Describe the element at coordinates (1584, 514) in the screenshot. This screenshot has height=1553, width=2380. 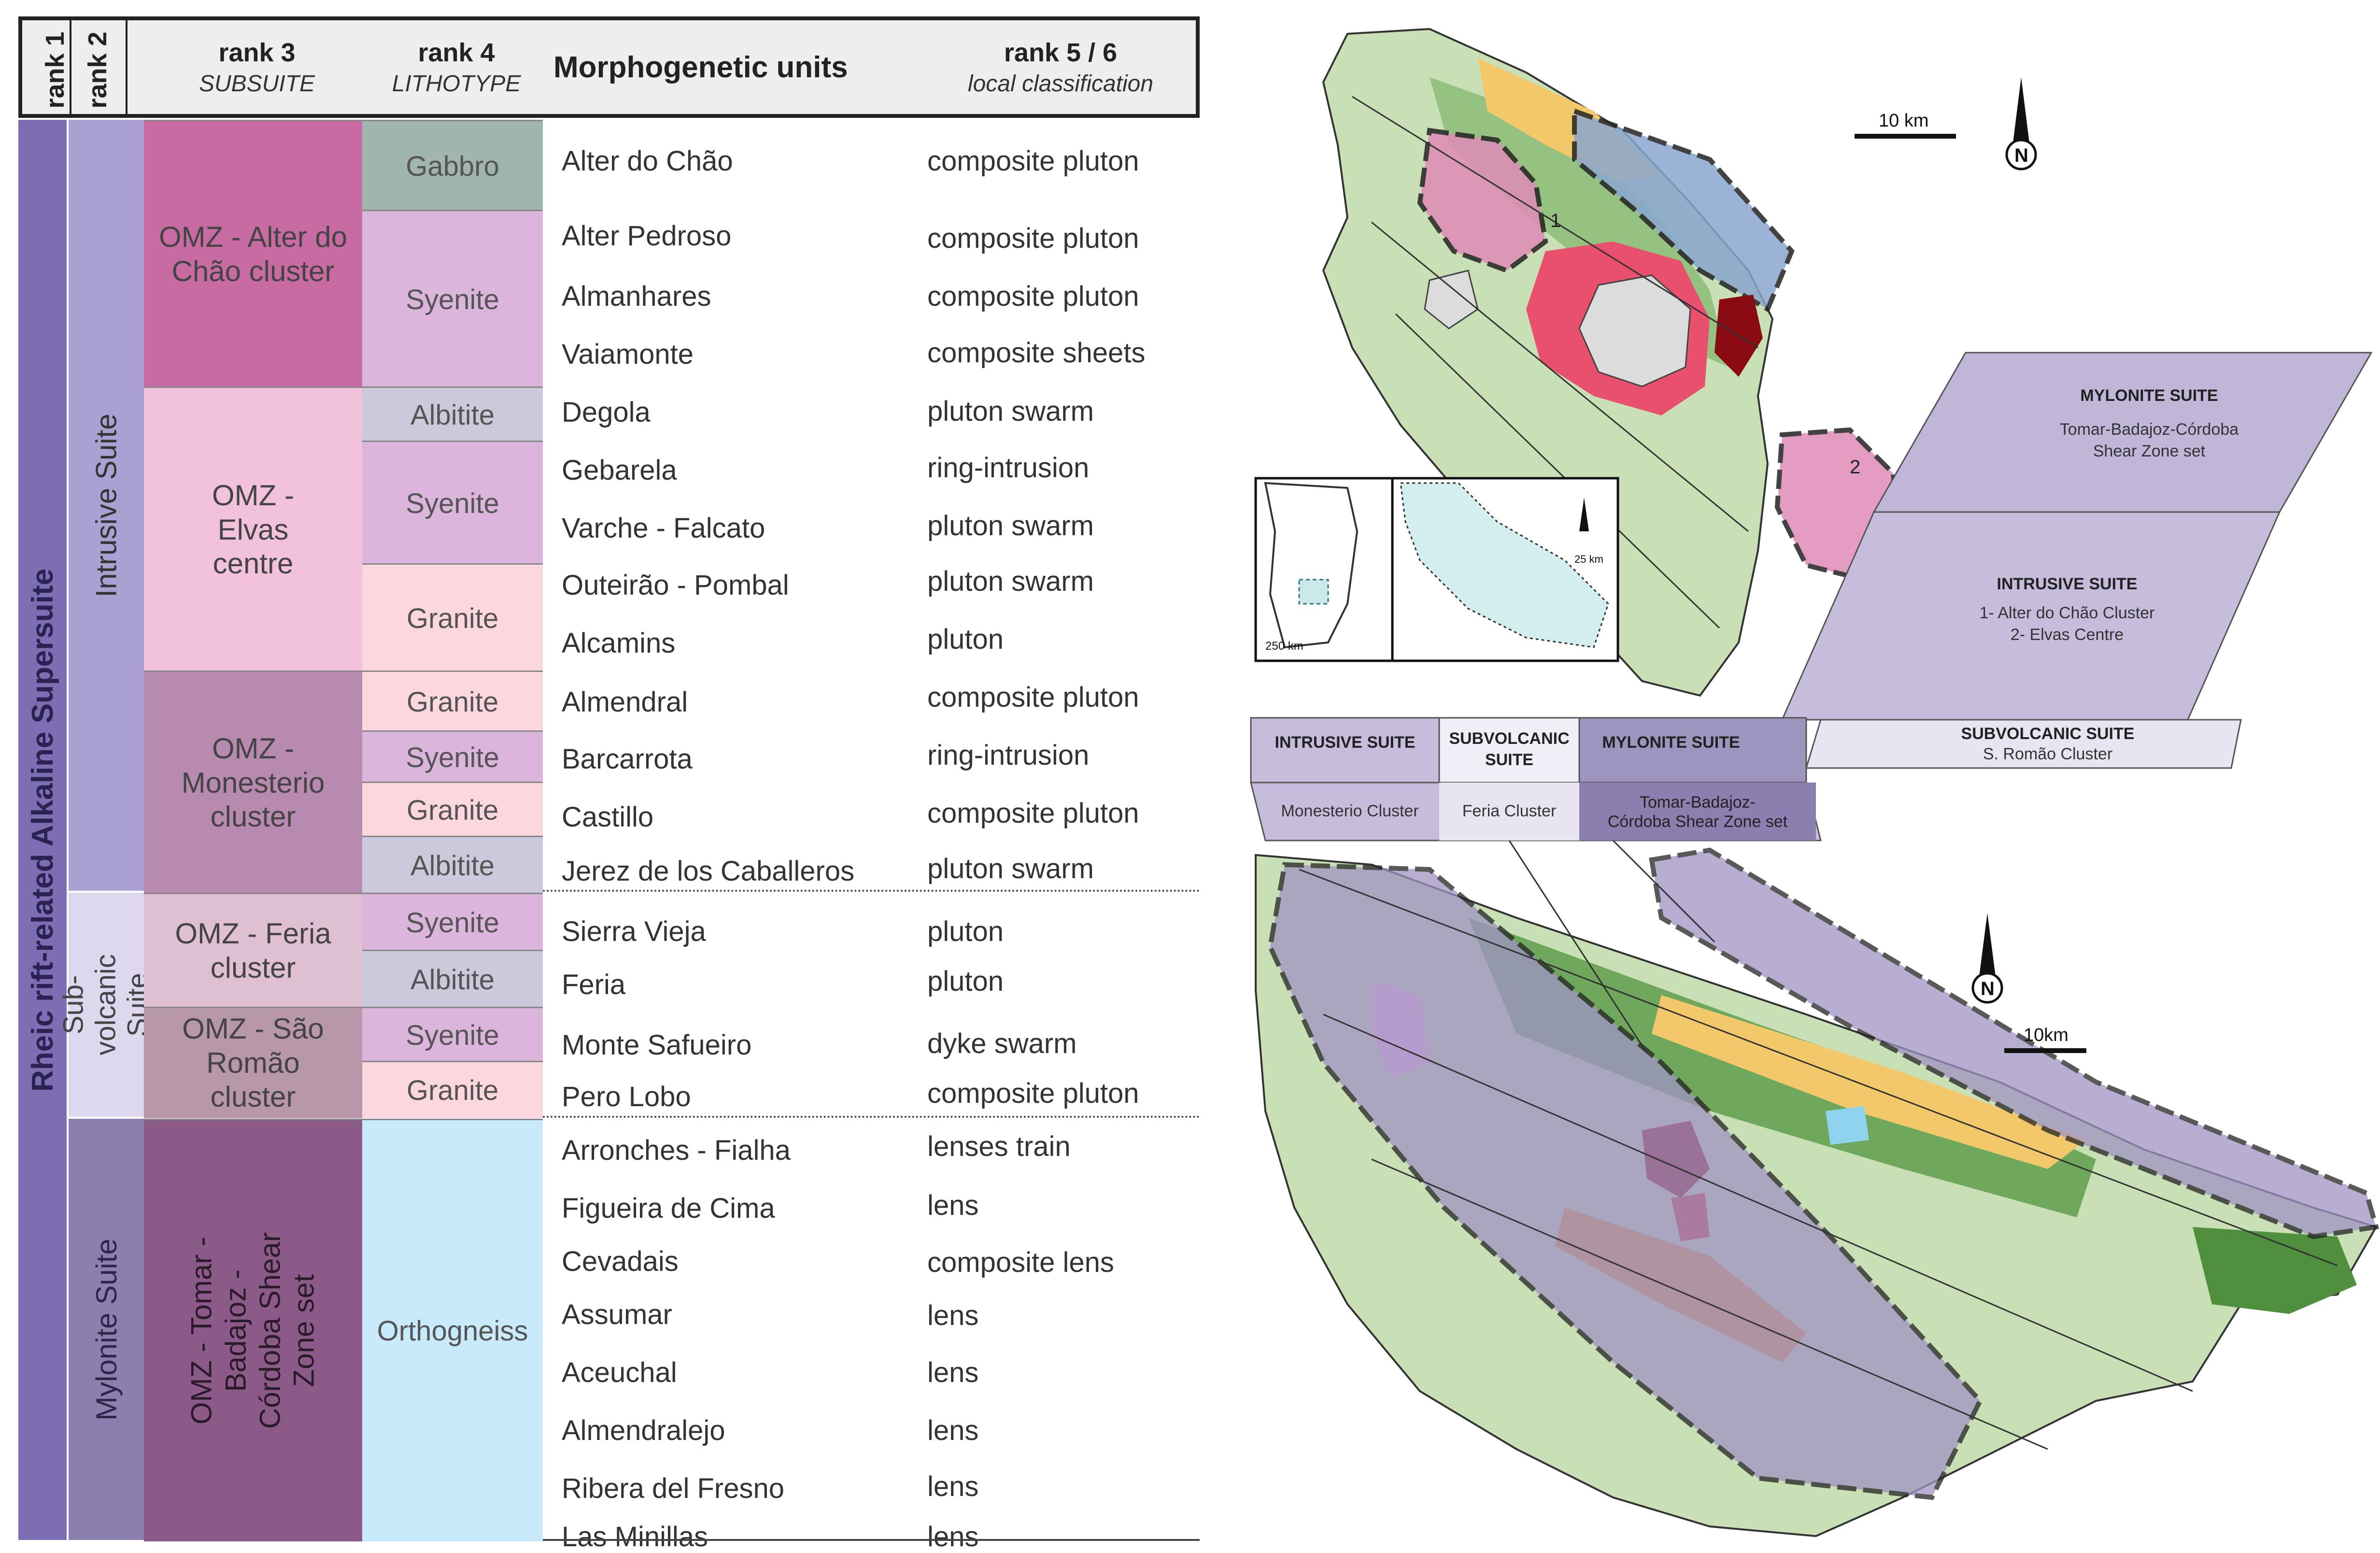
I see `inset-north-icon` at that location.